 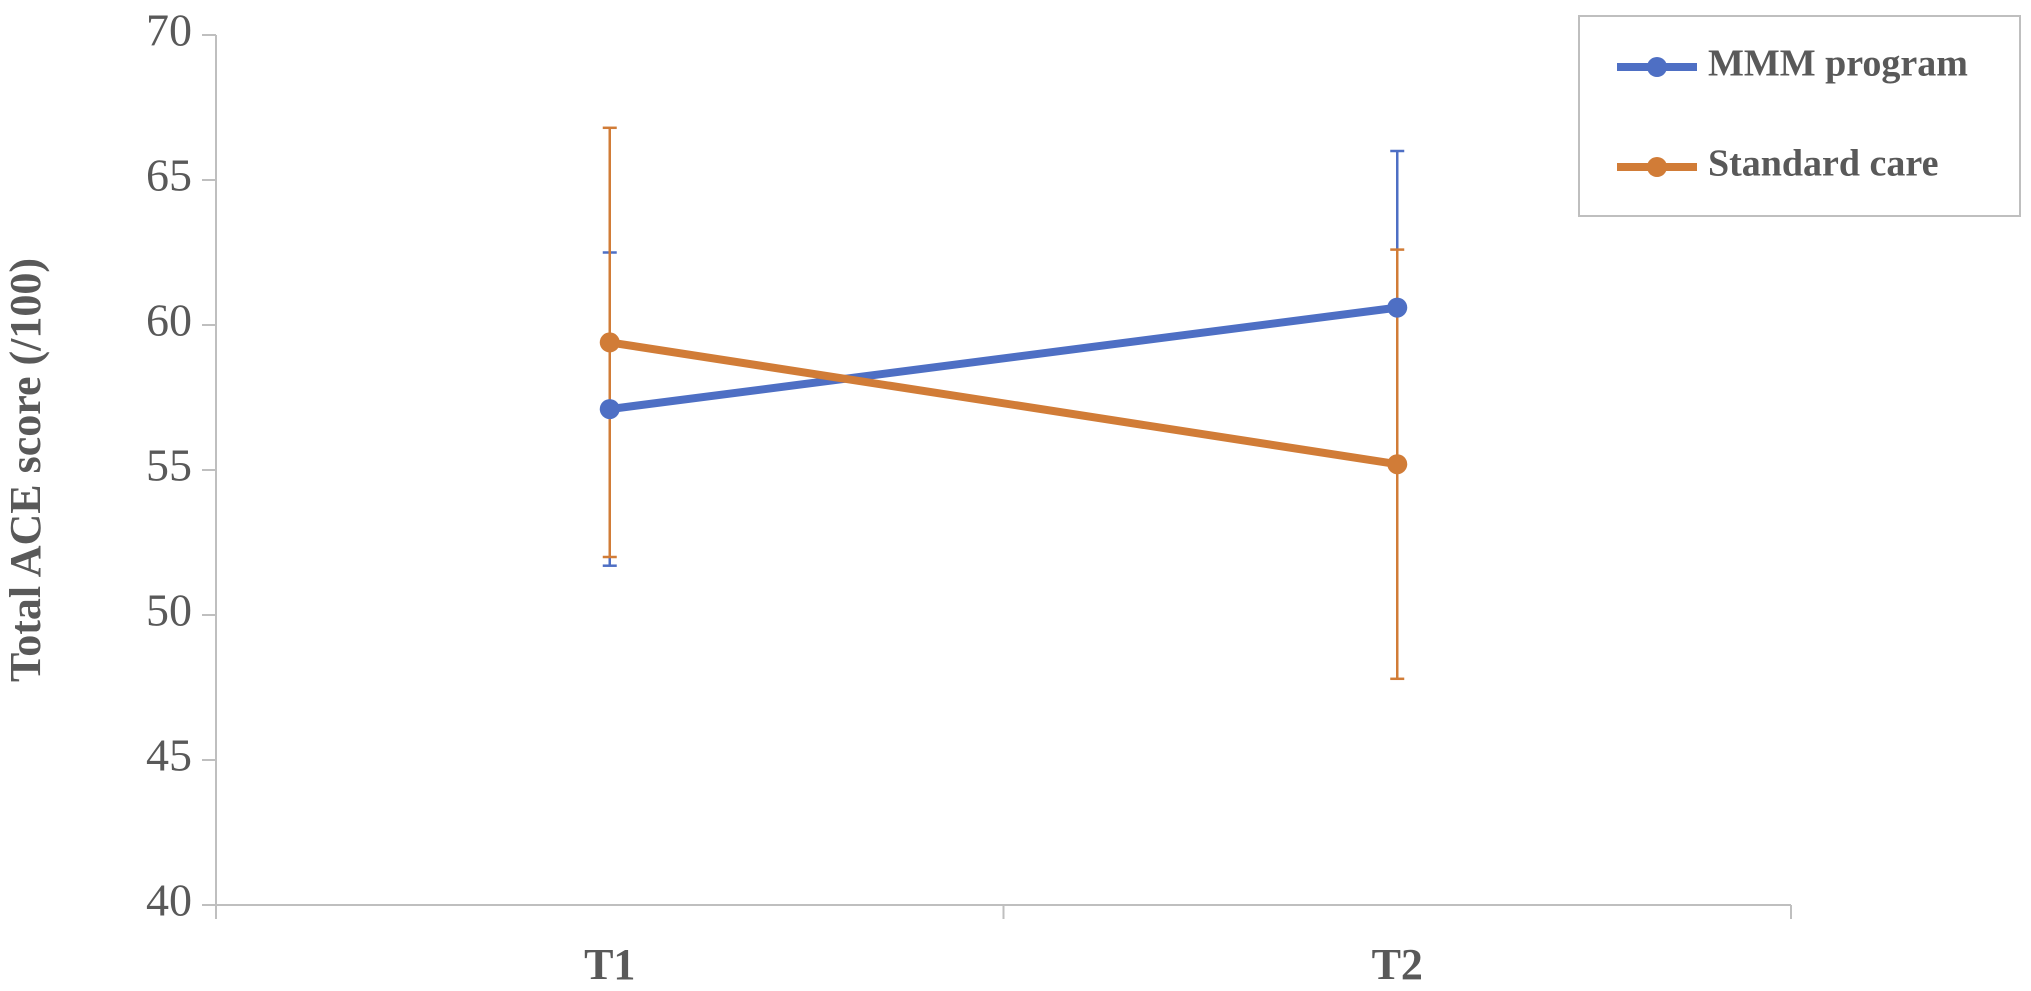 What do you see at coordinates (169, 175) in the screenshot?
I see `y-tick-label: 65` at bounding box center [169, 175].